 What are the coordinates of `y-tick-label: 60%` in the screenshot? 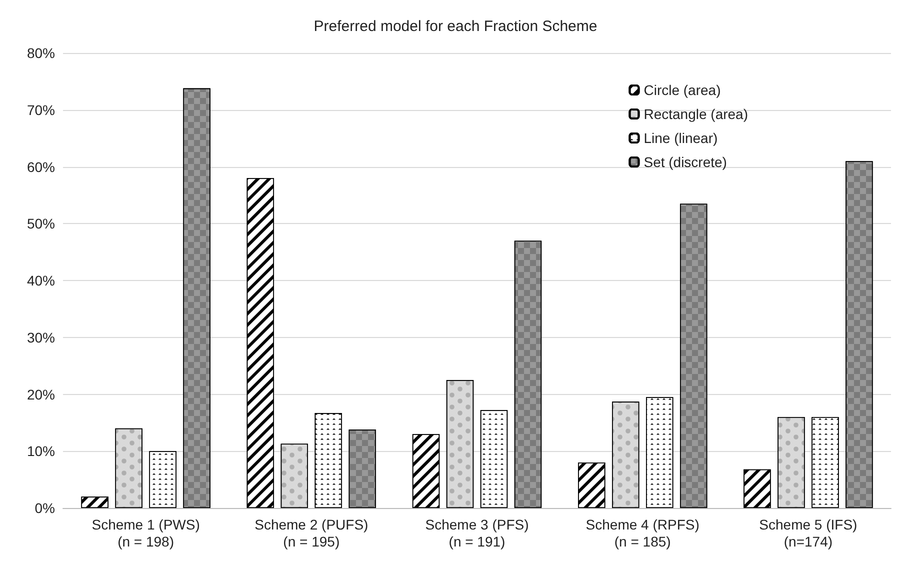 It's located at (40, 166).